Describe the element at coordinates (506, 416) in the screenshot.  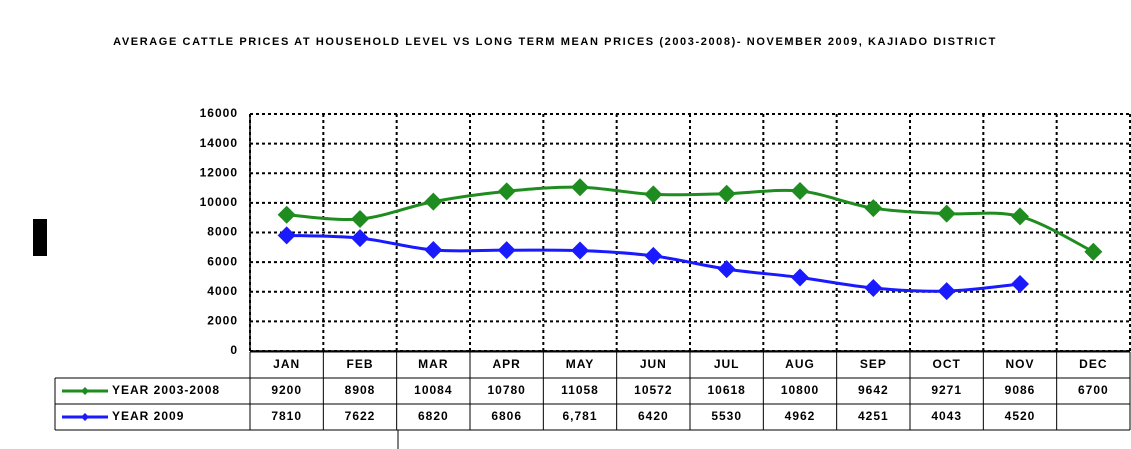
I see `table-value: 6806` at that location.